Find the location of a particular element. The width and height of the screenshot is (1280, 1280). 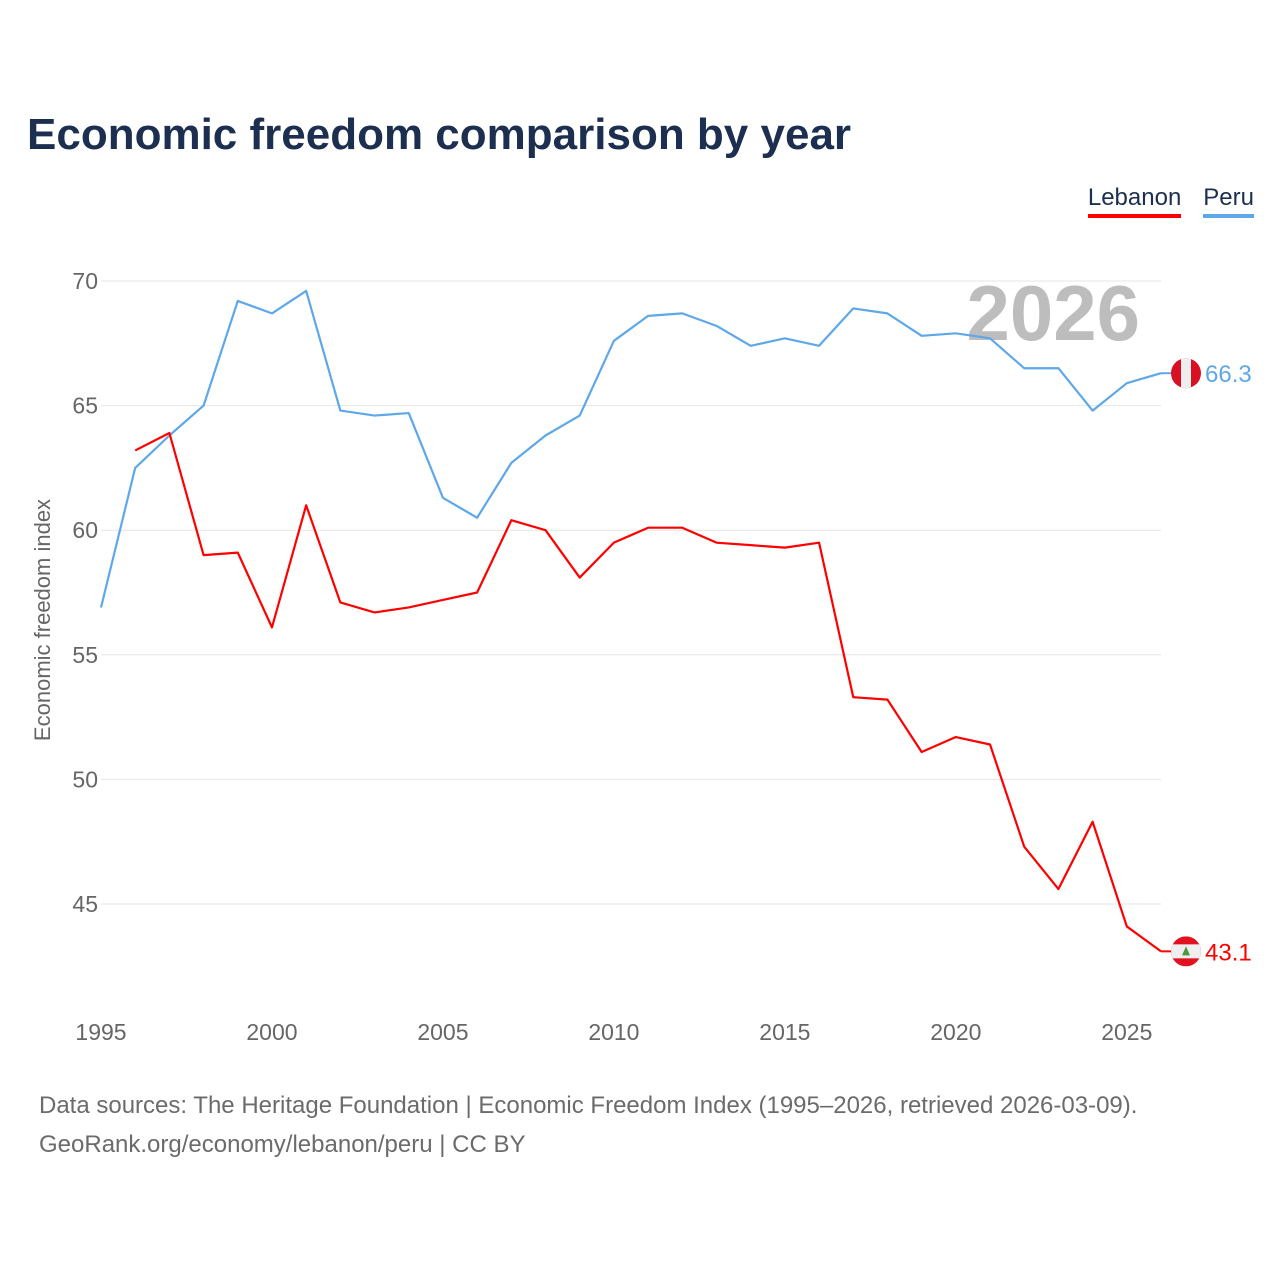

lebanon-flag-icon is located at coordinates (1186, 951).